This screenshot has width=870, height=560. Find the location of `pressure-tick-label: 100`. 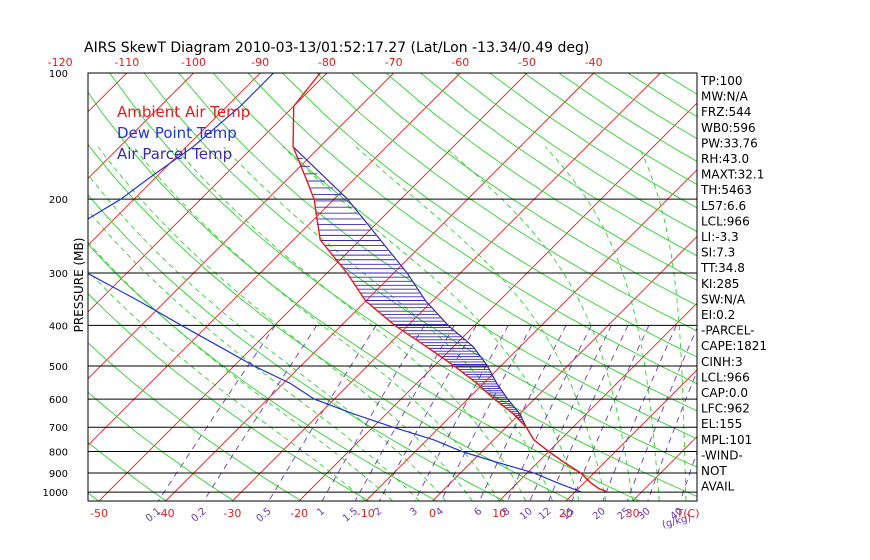

pressure-tick-label: 100 is located at coordinates (58, 74).